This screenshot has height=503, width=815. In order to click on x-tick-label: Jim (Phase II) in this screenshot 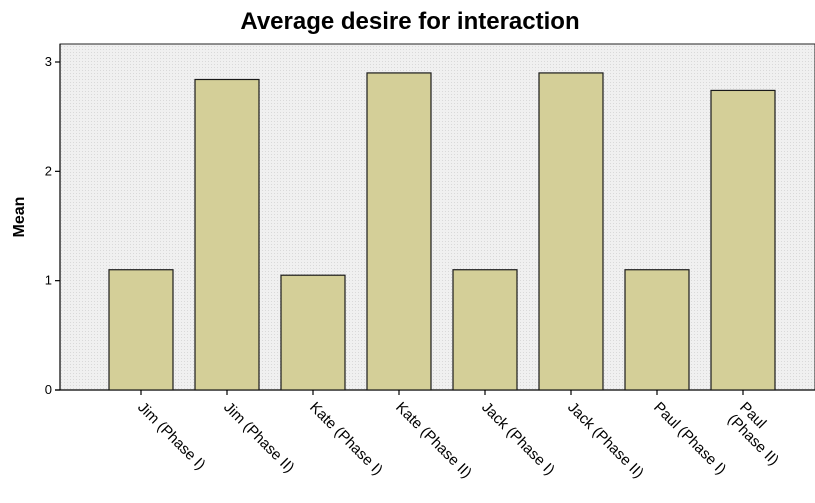, I will do `click(258, 437)`.